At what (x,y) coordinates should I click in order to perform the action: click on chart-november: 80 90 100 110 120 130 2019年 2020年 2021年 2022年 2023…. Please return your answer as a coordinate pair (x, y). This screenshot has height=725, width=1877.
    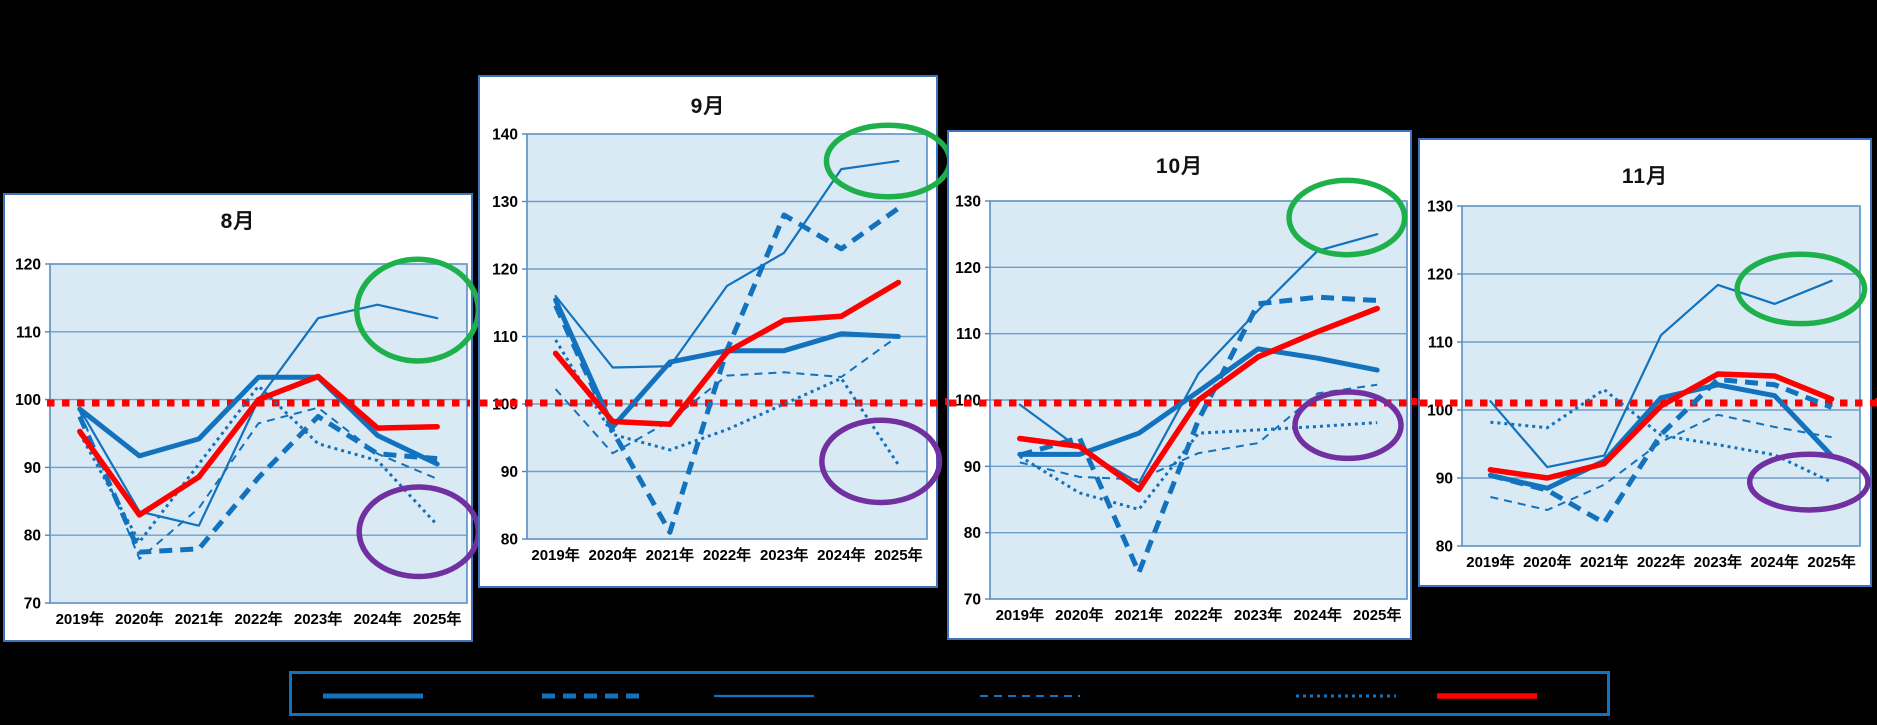
    Looking at the image, I should click on (1648, 385).